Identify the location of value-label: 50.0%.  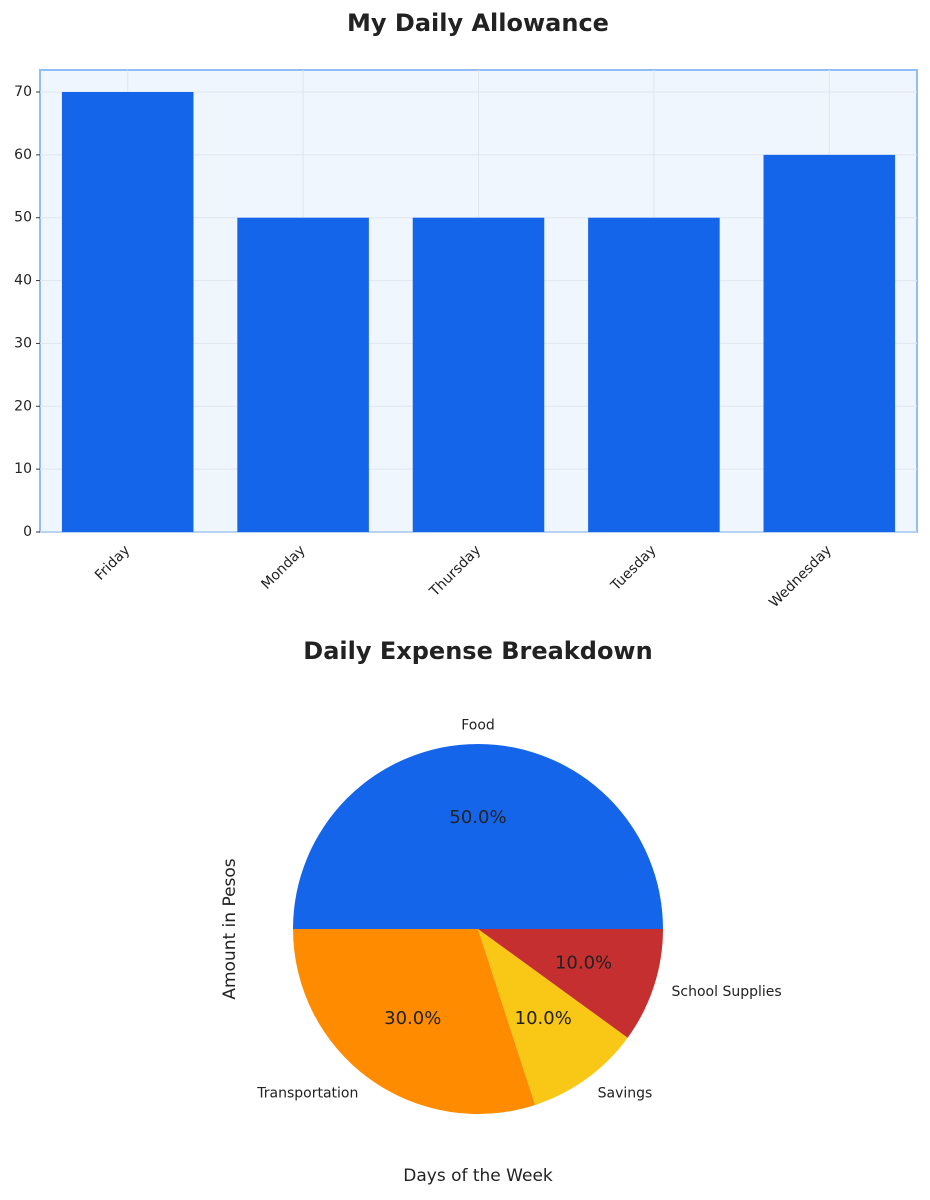
(477, 817).